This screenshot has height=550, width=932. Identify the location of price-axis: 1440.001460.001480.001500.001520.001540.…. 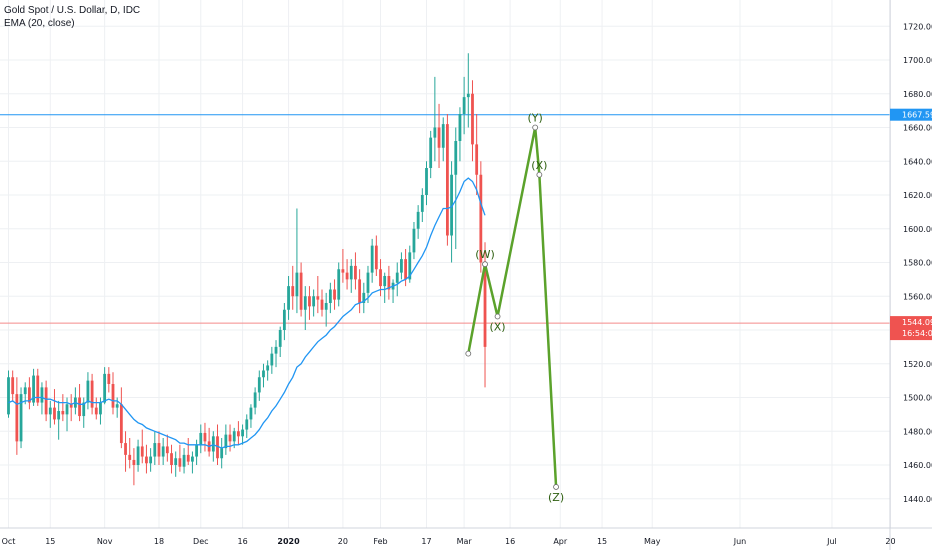
(917, 263).